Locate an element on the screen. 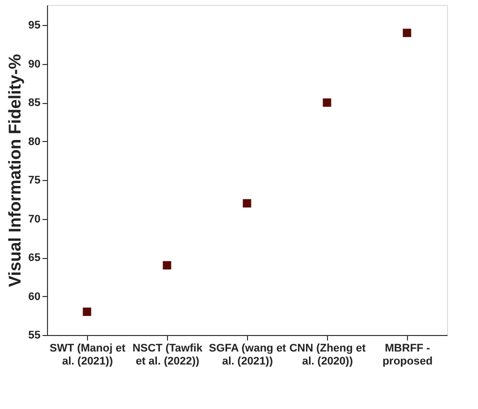  y-tick-label: 60 is located at coordinates (34, 296).